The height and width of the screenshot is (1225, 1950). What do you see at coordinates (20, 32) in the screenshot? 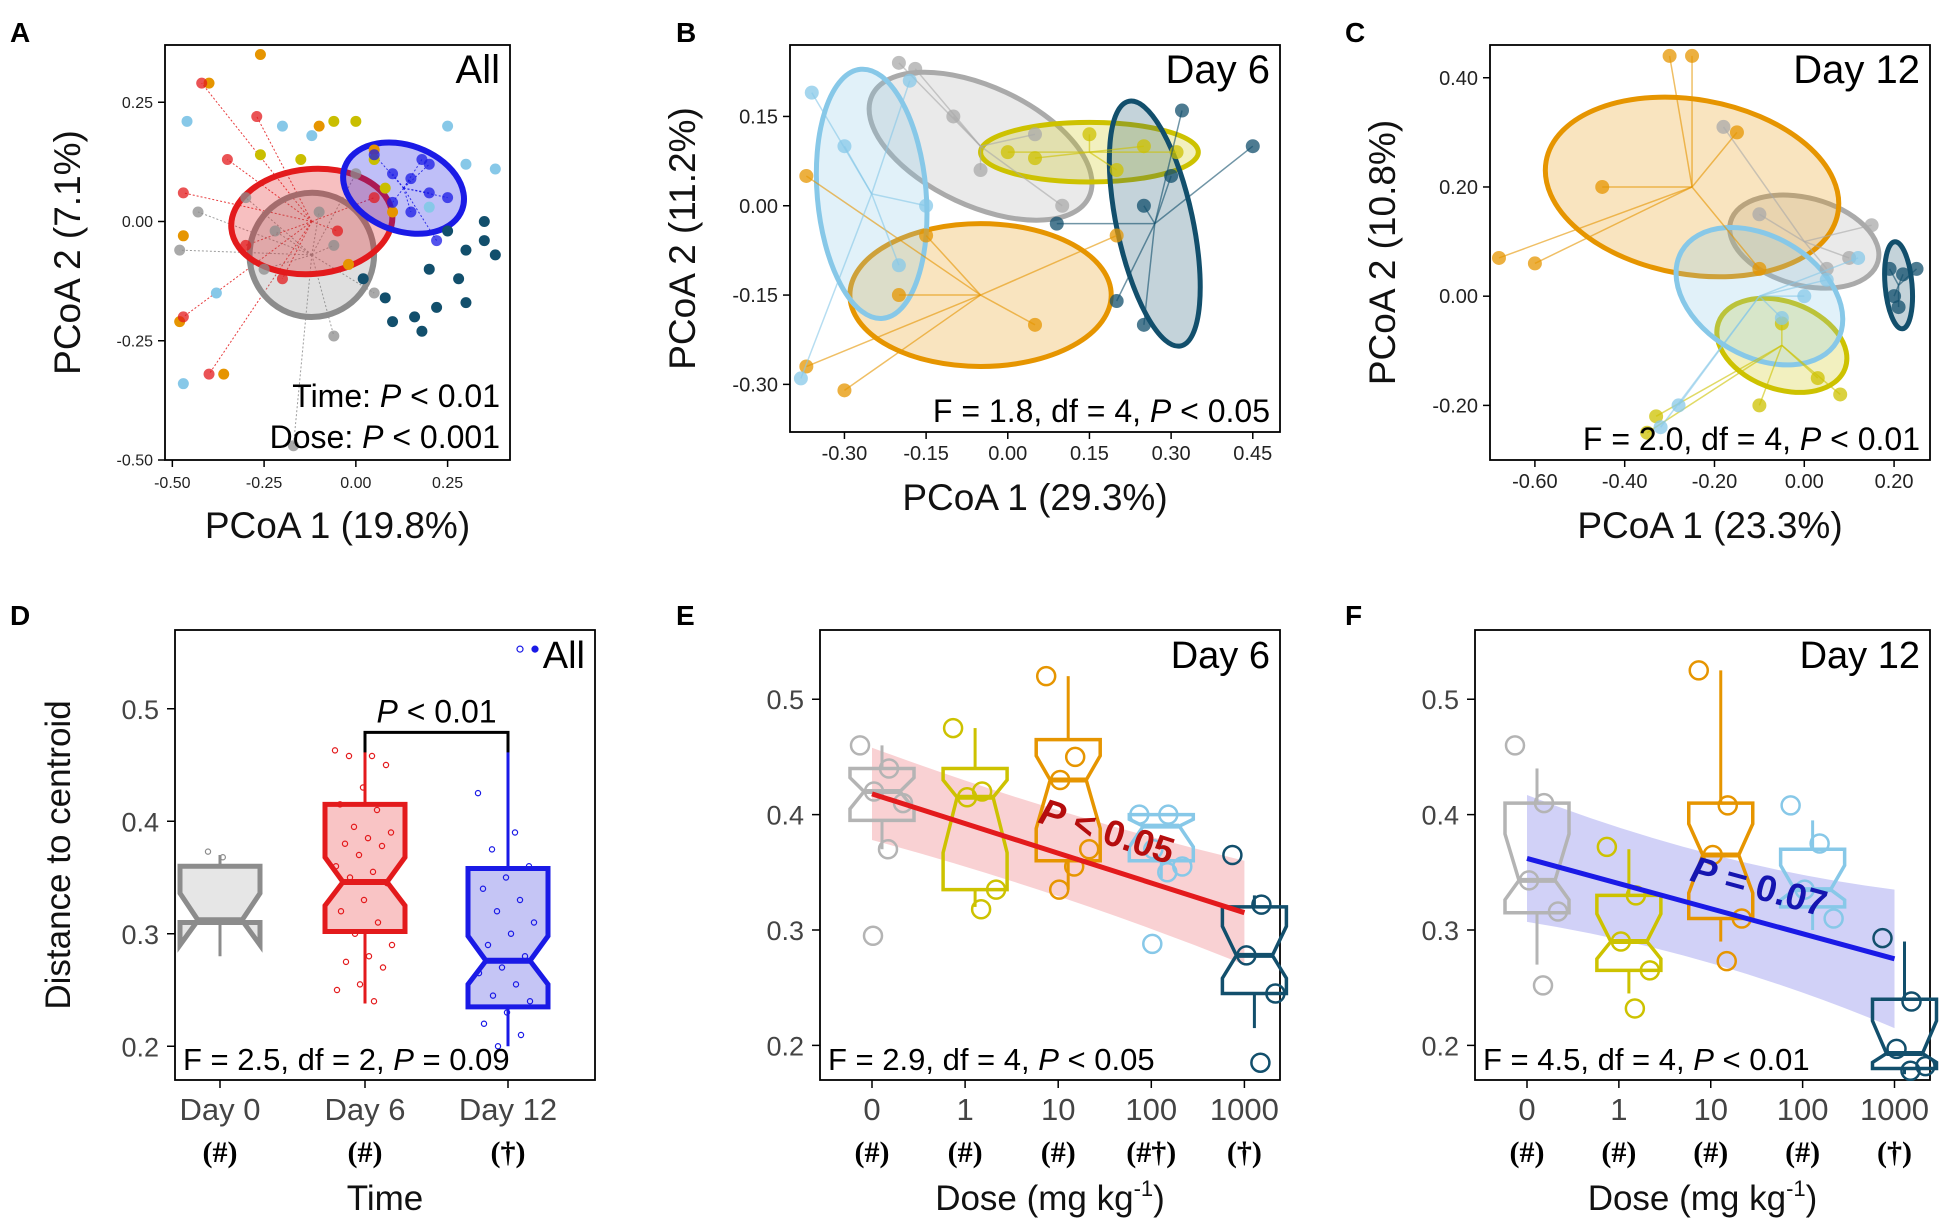
I see `panel-letter: A` at bounding box center [20, 32].